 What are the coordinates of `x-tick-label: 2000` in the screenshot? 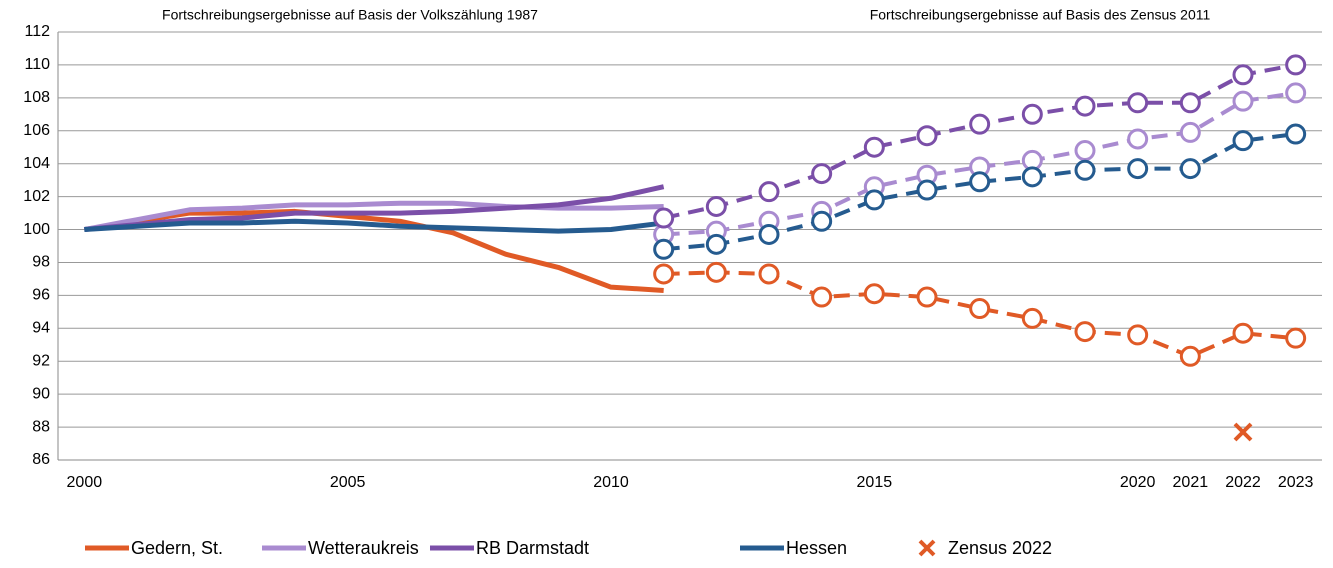 It's located at (85, 482).